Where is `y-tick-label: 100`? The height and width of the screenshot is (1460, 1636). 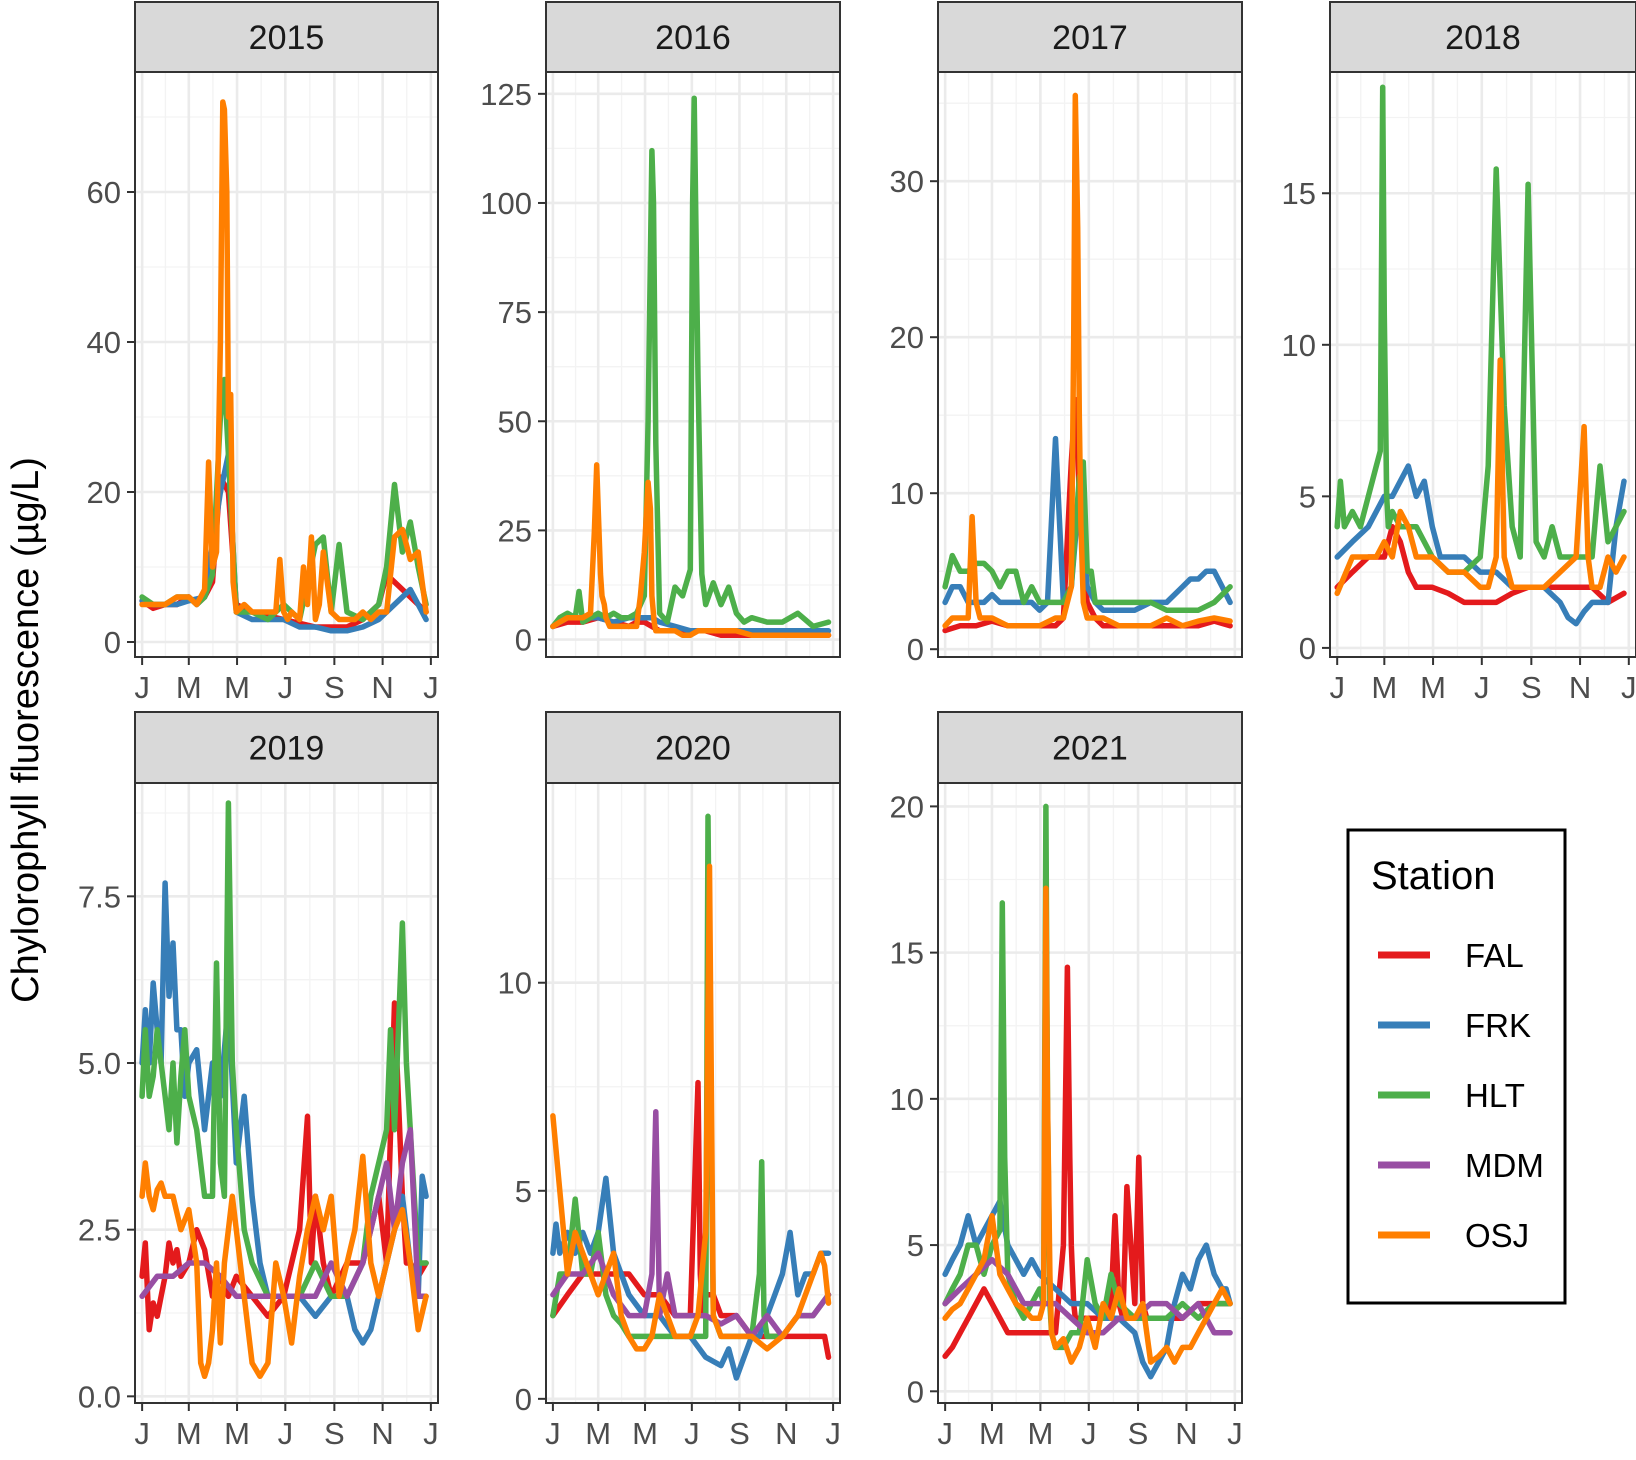 y-tick-label: 100 is located at coordinates (506, 203).